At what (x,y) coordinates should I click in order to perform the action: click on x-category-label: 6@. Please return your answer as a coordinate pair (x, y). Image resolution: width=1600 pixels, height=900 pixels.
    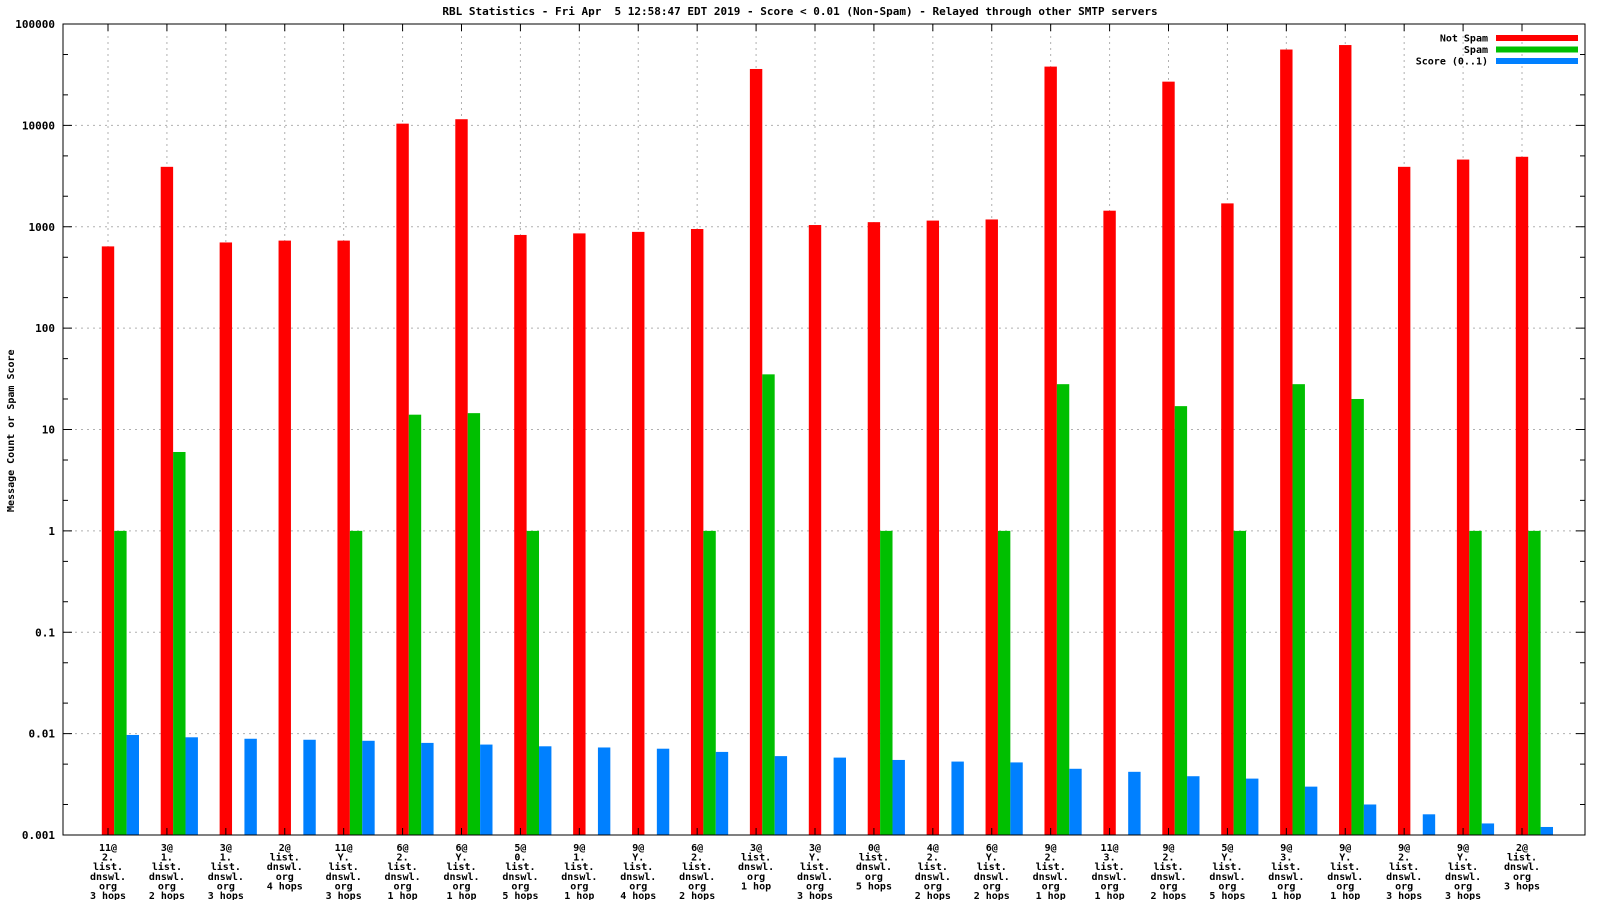
    Looking at the image, I should click on (992, 848).